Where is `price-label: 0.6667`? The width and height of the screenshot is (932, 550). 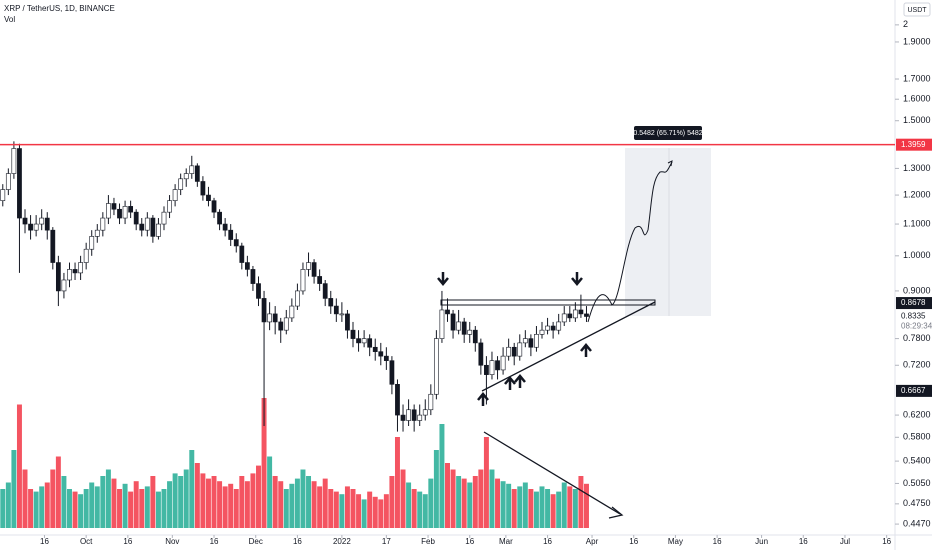 price-label: 0.6667 is located at coordinates (913, 390).